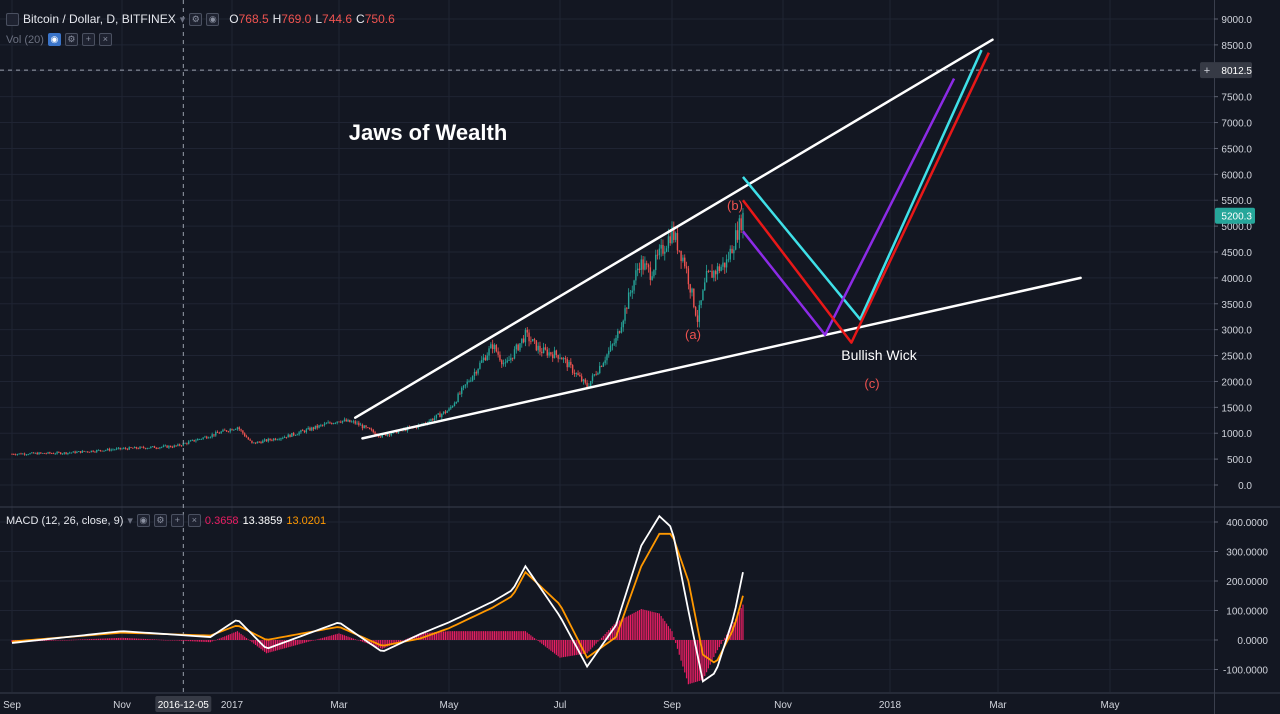 Image resolution: width=1280 pixels, height=714 pixels. Describe the element at coordinates (12, 19) in the screenshot. I see `collapse-icon` at that location.